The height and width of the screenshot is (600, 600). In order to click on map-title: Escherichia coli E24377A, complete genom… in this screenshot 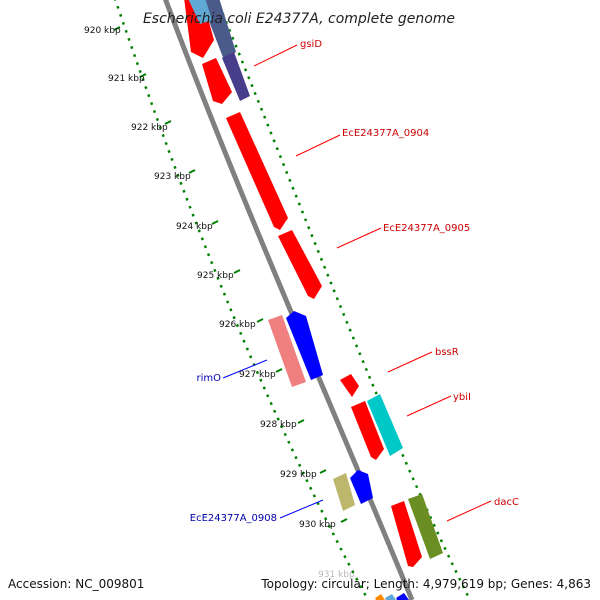, I will do `click(299, 19)`.